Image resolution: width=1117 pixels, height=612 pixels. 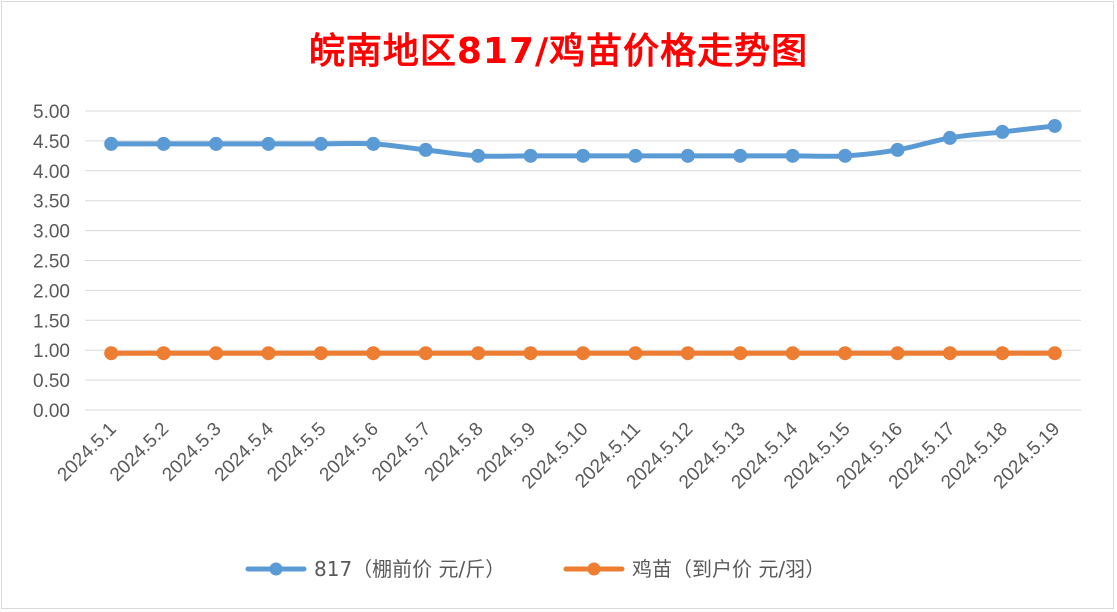 What do you see at coordinates (51, 321) in the screenshot?
I see `y-tick-label: 1.50` at bounding box center [51, 321].